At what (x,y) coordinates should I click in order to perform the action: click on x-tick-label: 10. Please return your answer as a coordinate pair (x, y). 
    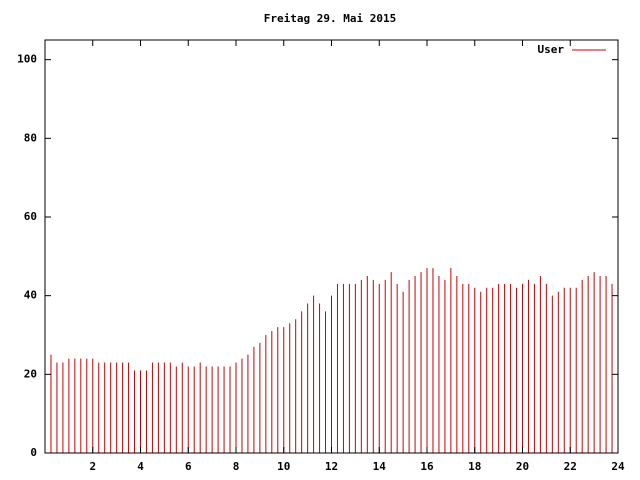
    Looking at the image, I should click on (283, 466).